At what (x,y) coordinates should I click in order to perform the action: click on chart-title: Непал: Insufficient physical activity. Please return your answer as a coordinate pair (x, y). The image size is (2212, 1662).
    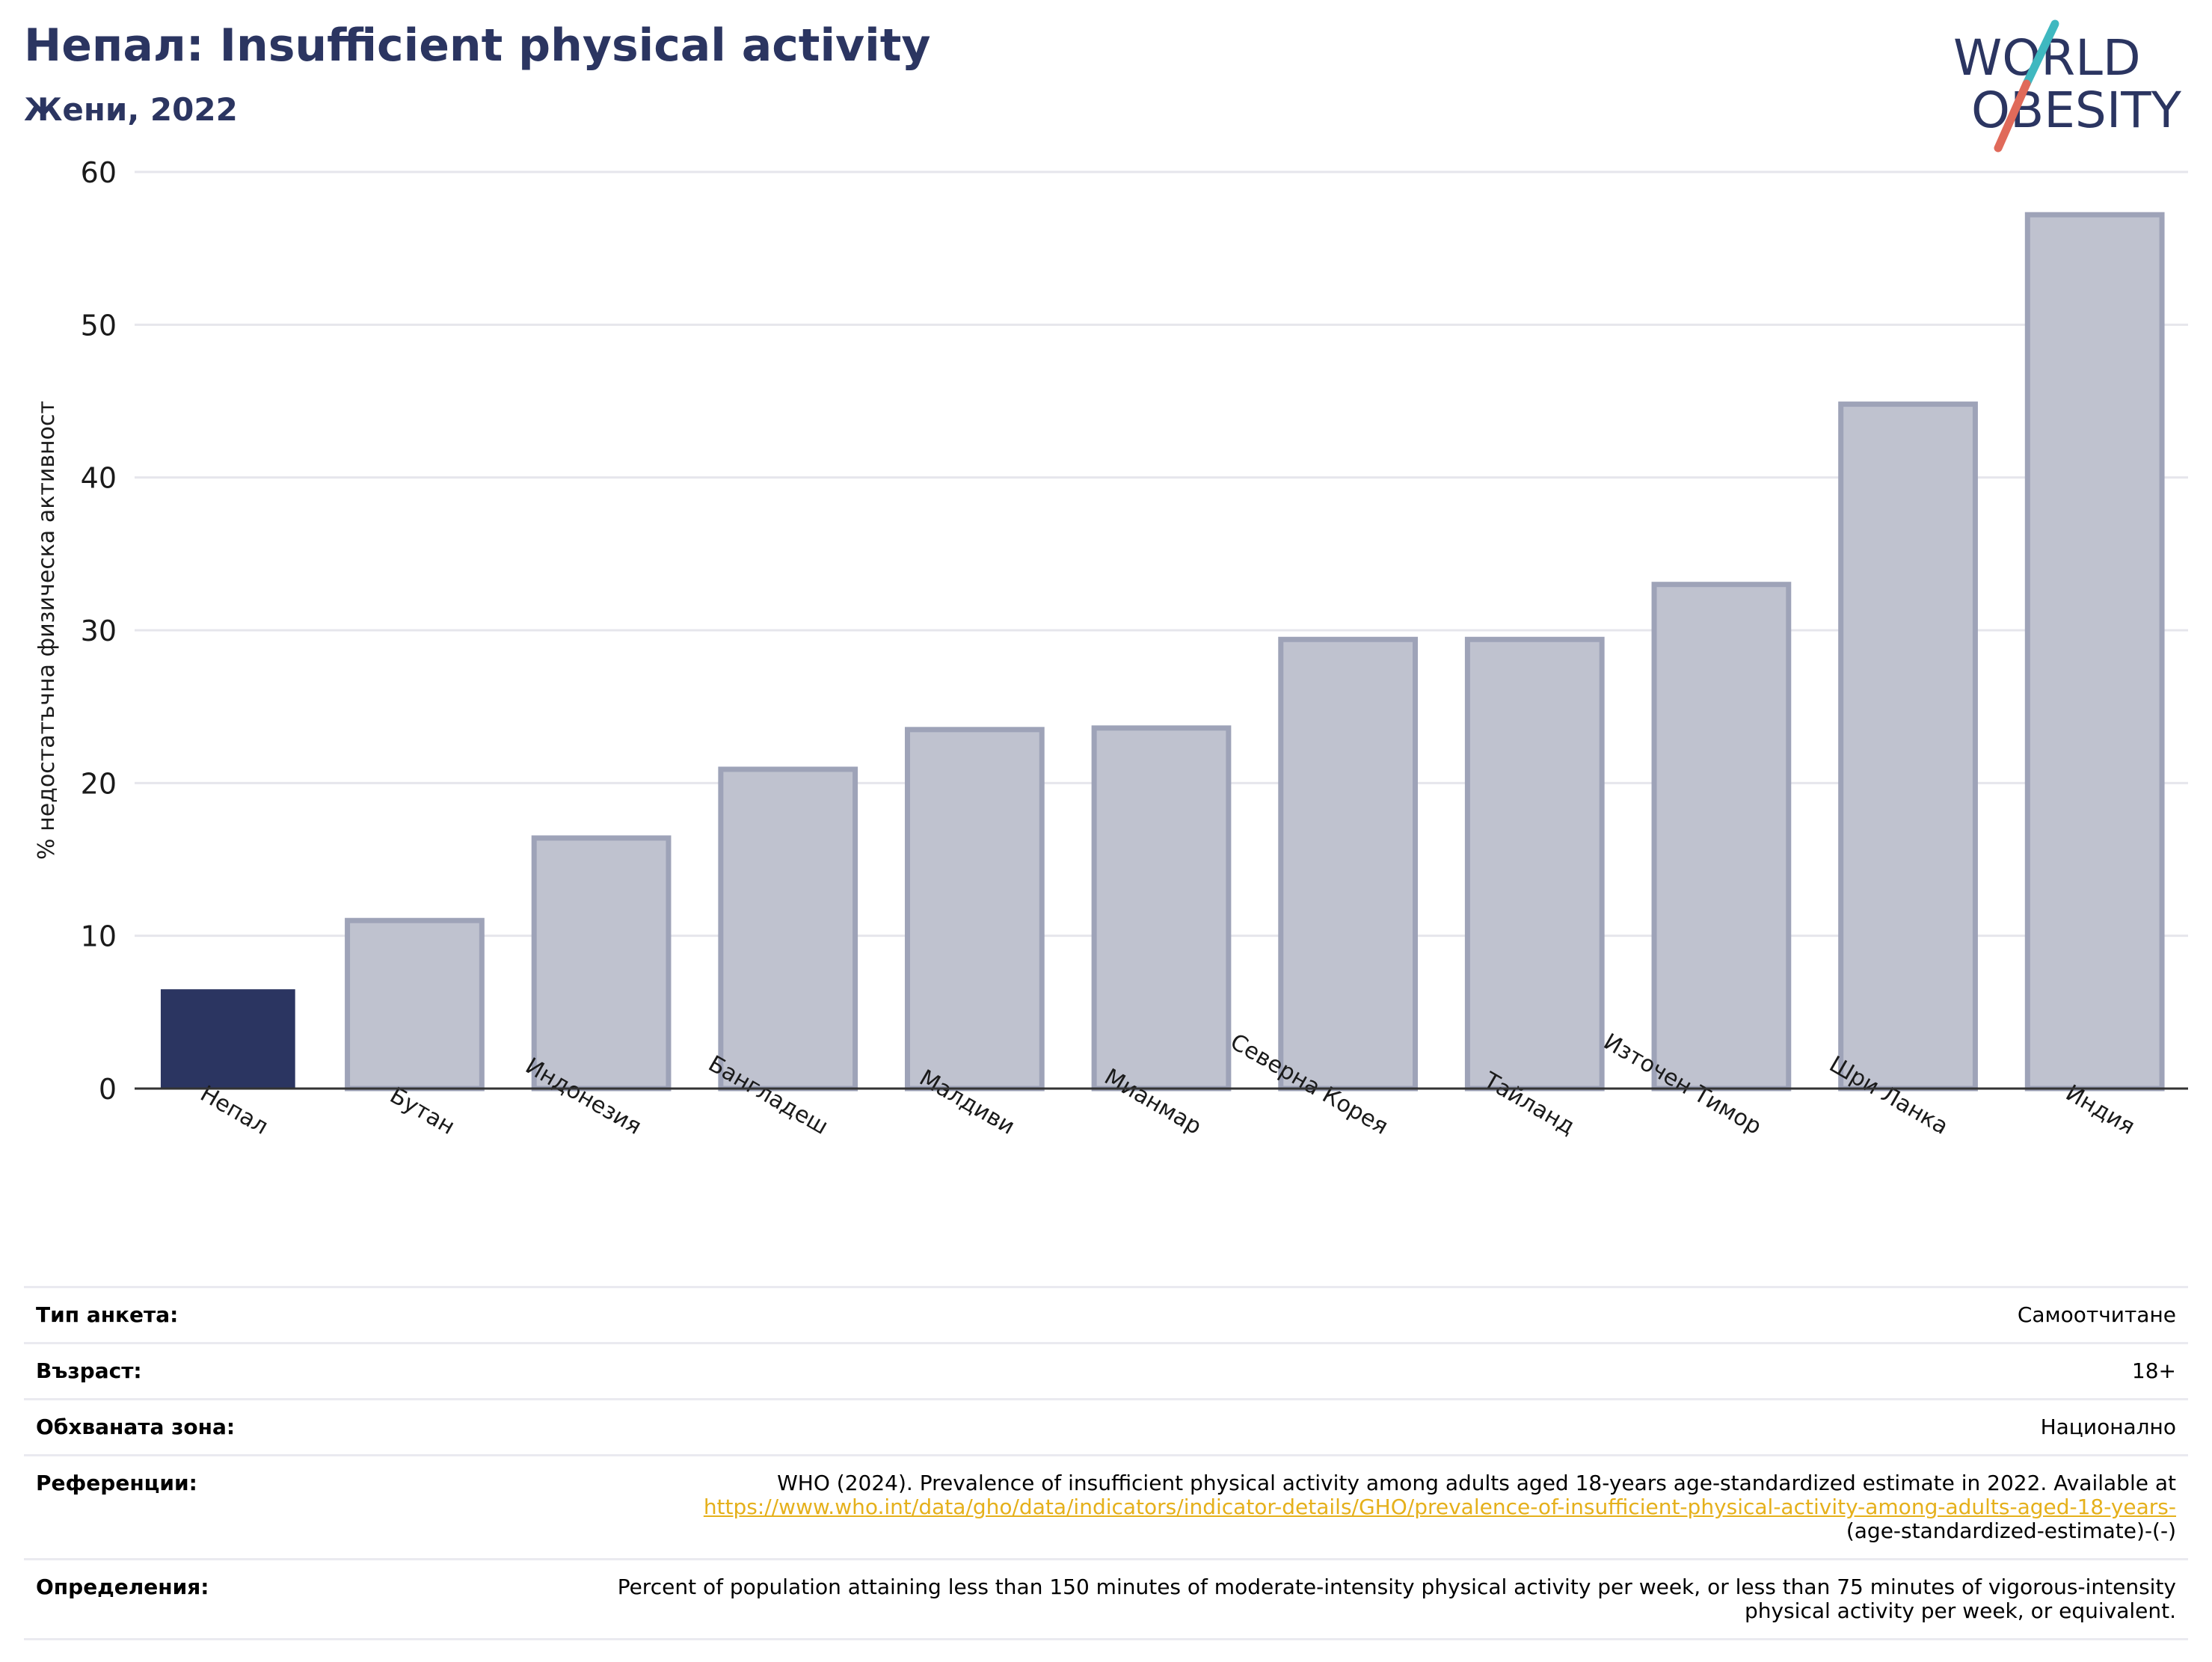
    Looking at the image, I should click on (477, 45).